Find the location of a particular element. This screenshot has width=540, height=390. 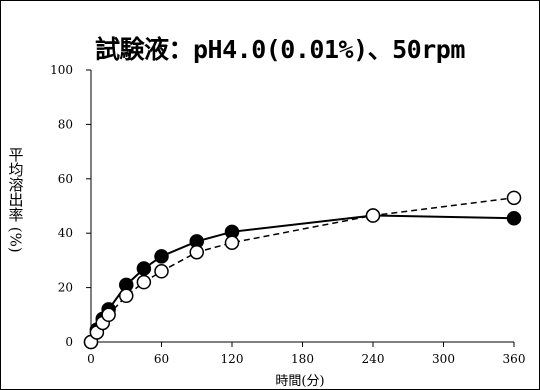

x-tick-label: 120 is located at coordinates (232, 359).